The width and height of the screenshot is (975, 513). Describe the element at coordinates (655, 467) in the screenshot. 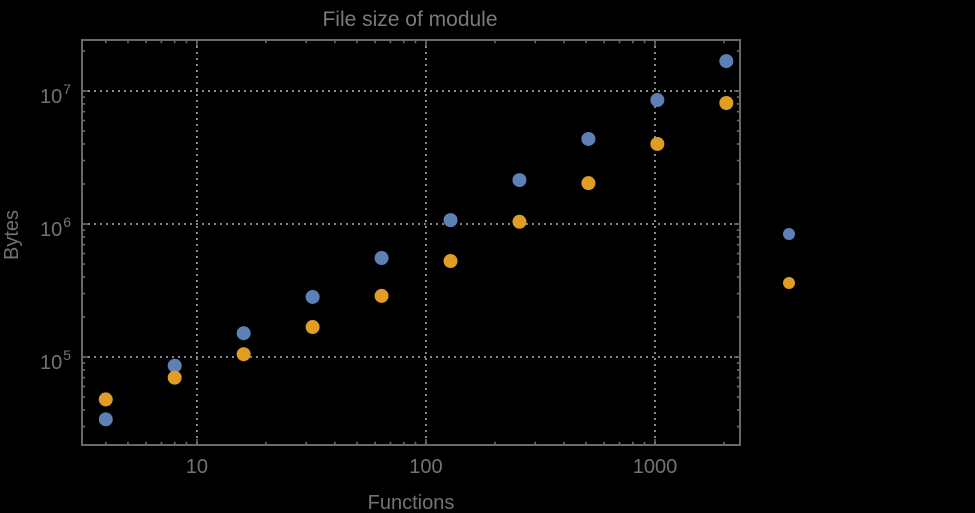

I see `x-tick-label: 1000` at that location.